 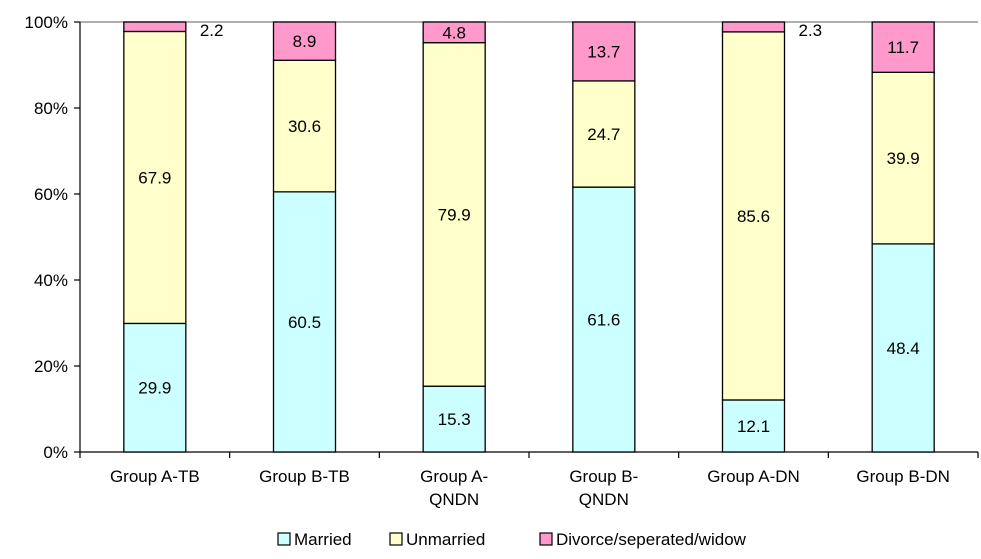 I want to click on data-label: 61.6, so click(x=603, y=320).